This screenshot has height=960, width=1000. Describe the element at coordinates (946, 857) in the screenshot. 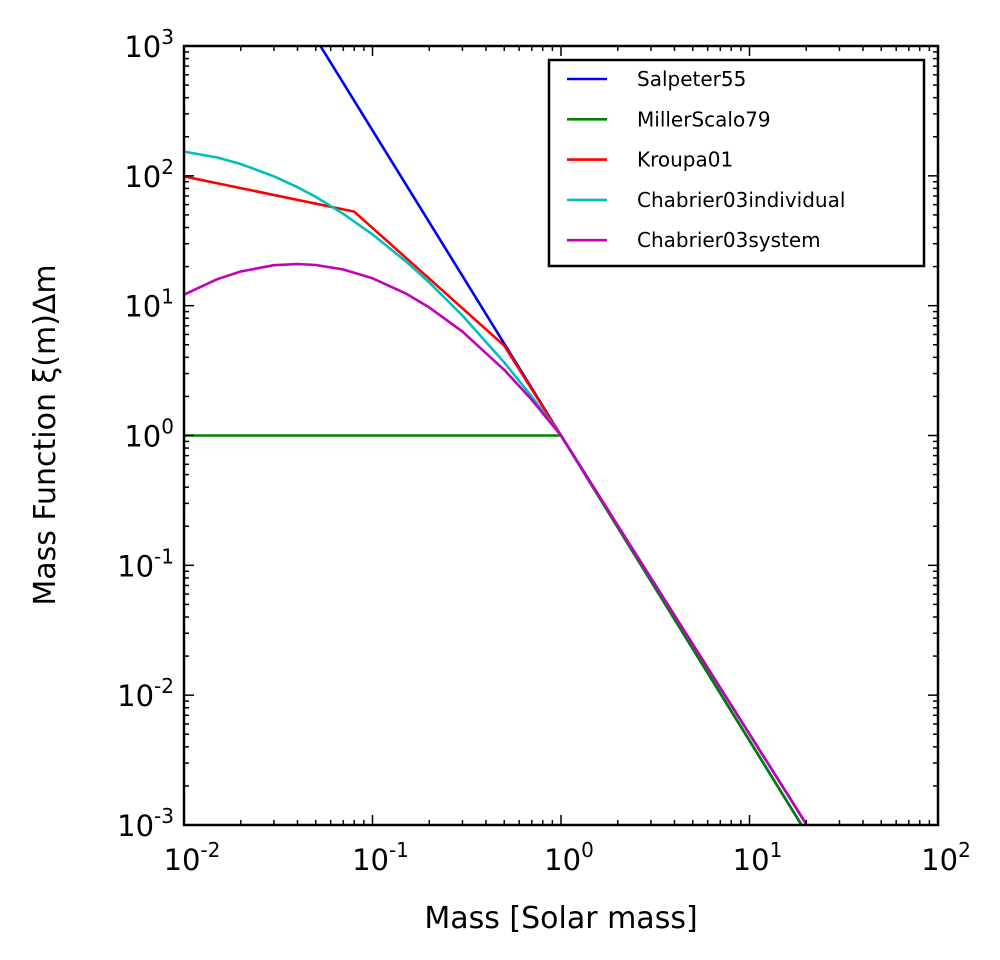

I see `x-tick-label: 10²` at that location.